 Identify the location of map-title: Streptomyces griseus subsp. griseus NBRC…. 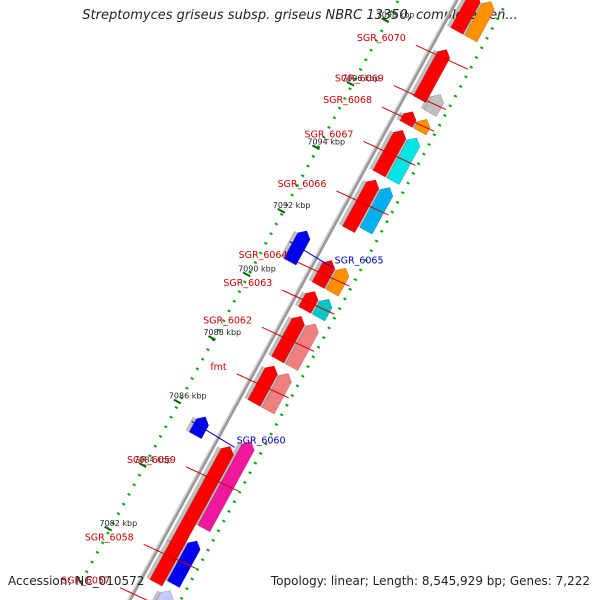
(300, 15).